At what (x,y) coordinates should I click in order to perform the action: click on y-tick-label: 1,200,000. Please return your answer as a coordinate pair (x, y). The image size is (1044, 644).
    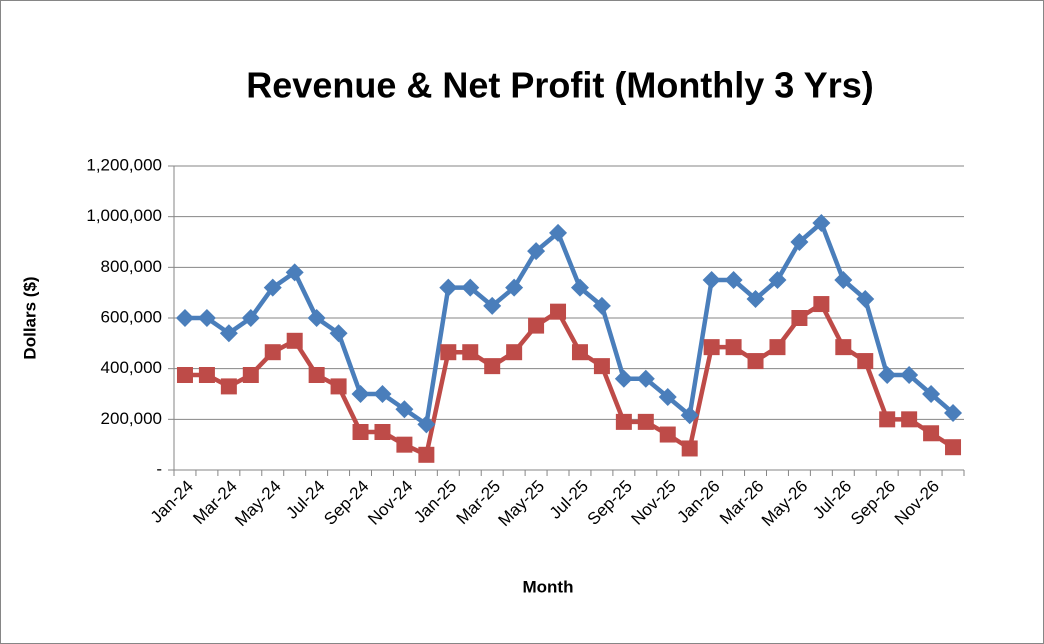
    Looking at the image, I should click on (124, 164).